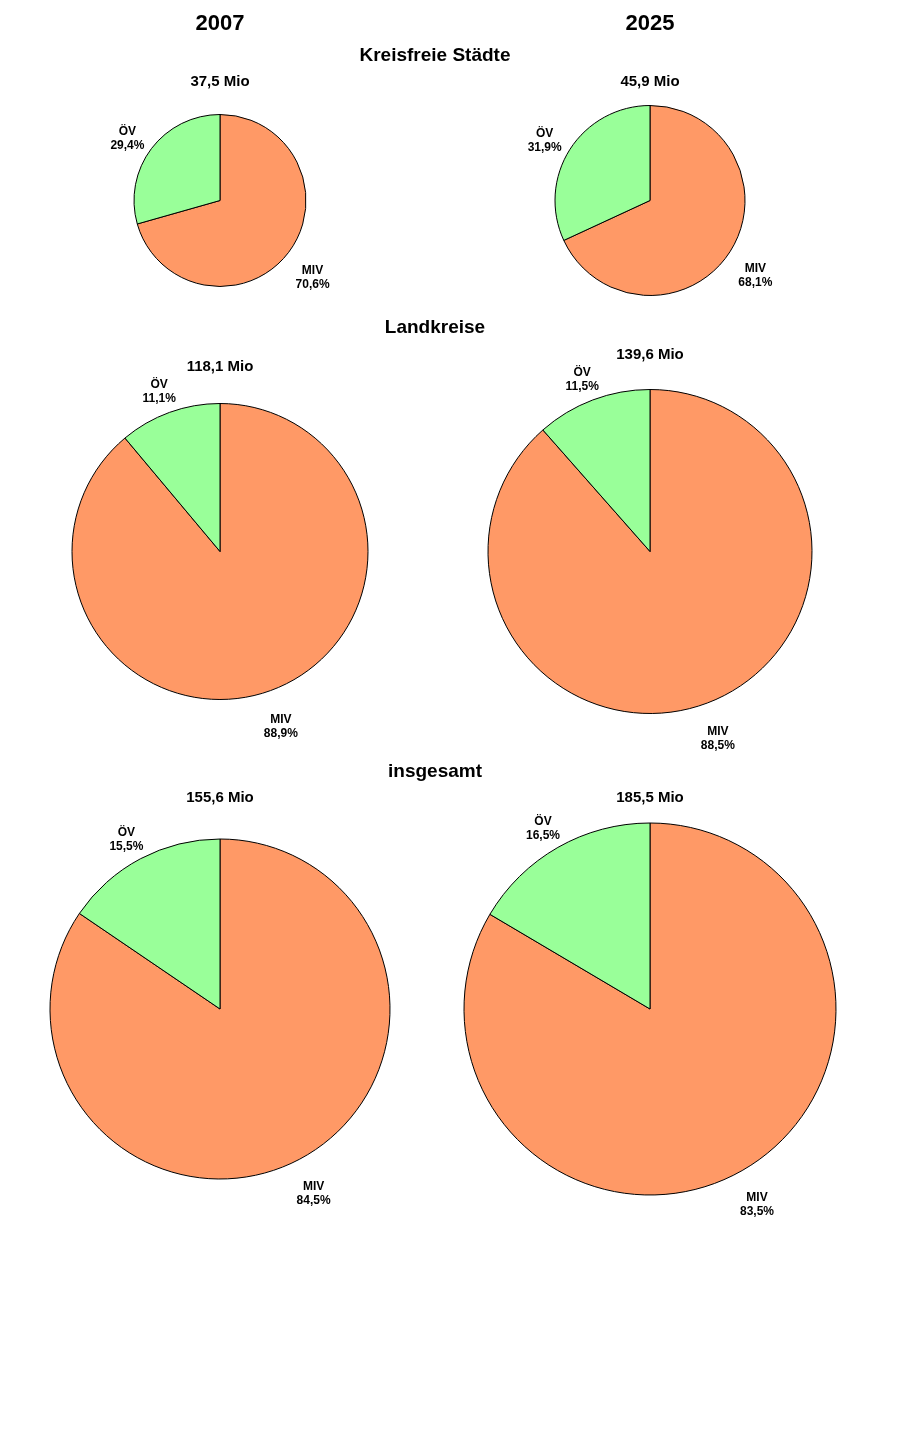 This screenshot has height=1443, width=902. What do you see at coordinates (435, 326) in the screenshot?
I see `text: Landkreise` at bounding box center [435, 326].